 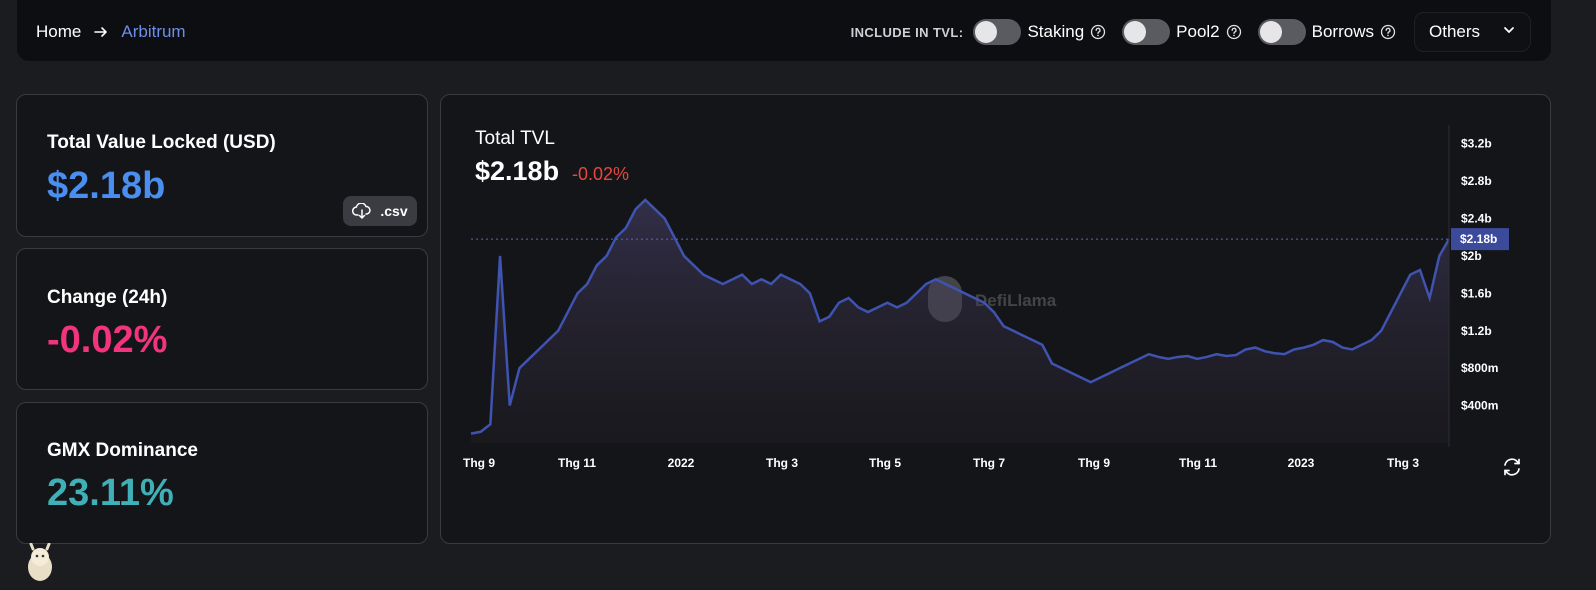 I want to click on breadcrumb: Home Arbitrum, so click(x=111, y=32).